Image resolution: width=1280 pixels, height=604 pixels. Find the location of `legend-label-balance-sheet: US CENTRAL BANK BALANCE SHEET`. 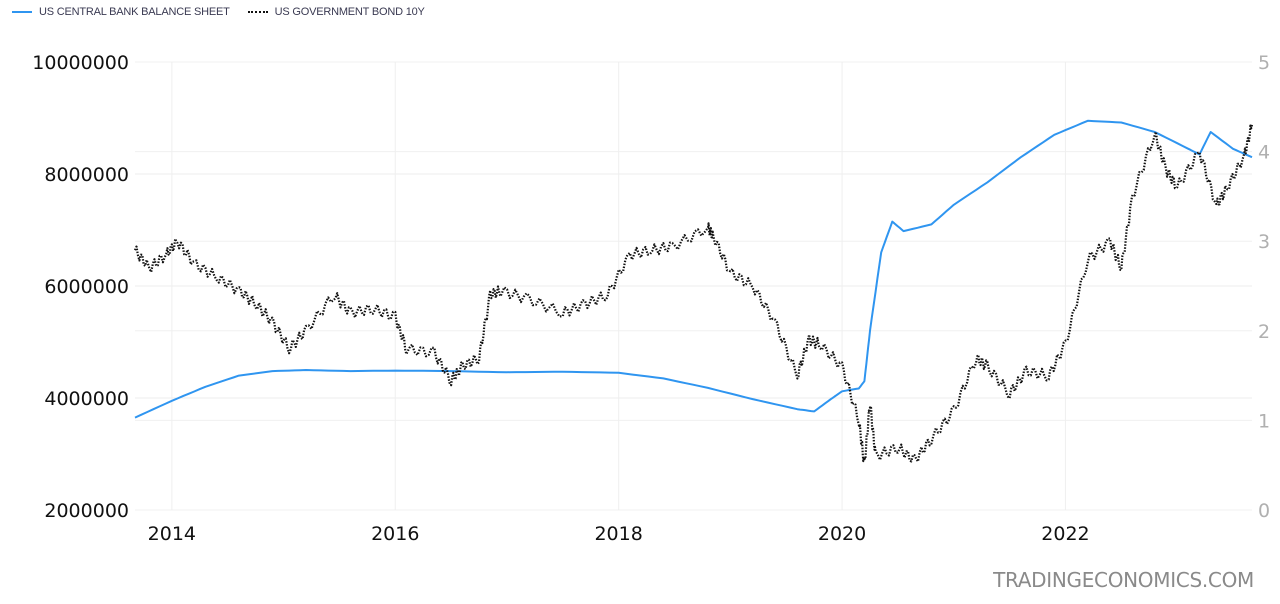

legend-label-balance-sheet: US CENTRAL BANK BALANCE SHEET is located at coordinates (134, 12).